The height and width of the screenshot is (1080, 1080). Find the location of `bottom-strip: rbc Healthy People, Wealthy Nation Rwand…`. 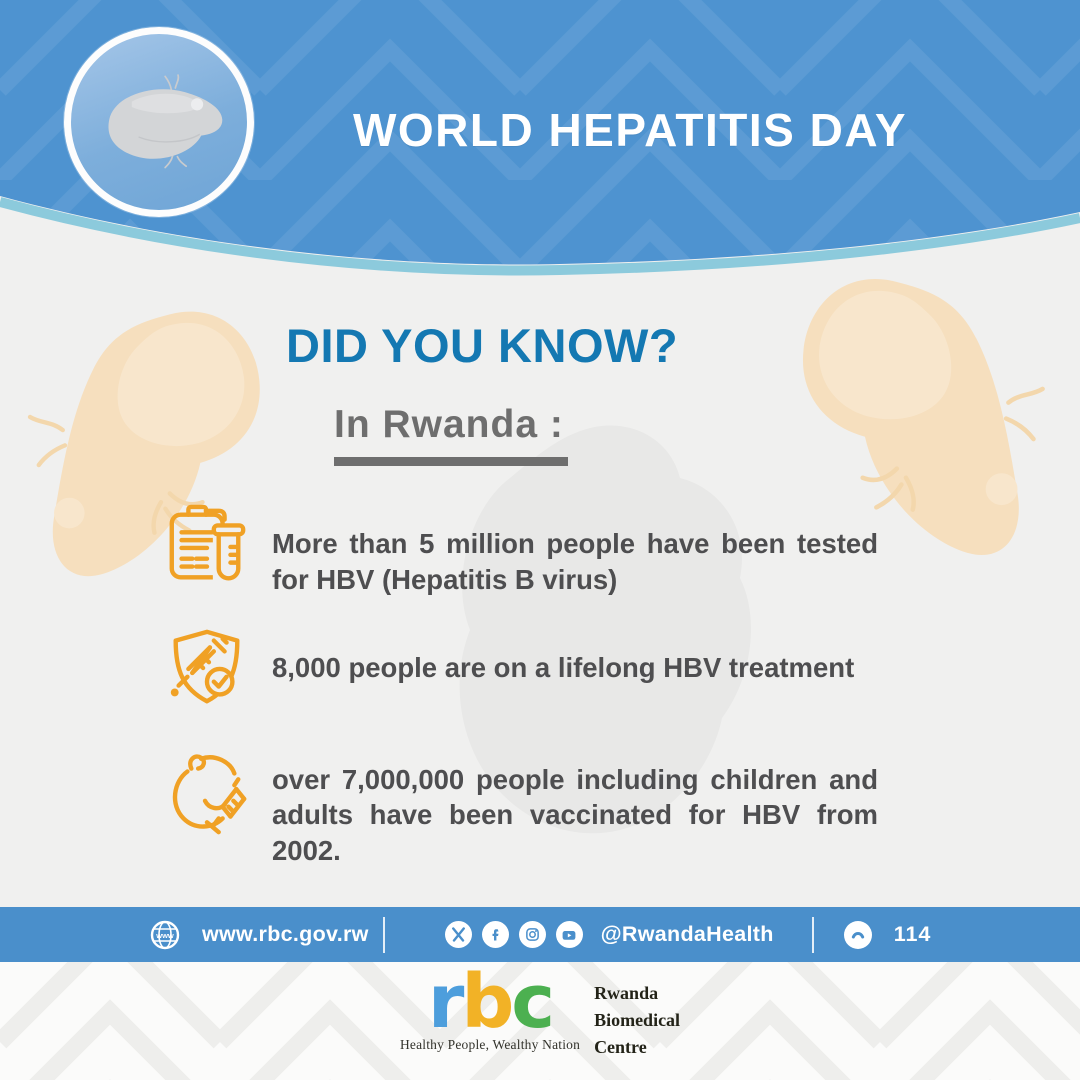

bottom-strip: rbc Healthy People, Wealthy Nation Rwand… is located at coordinates (540, 1021).